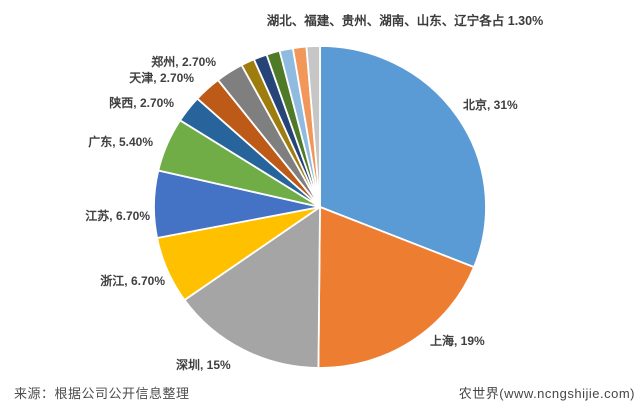 The height and width of the screenshot is (408, 640). What do you see at coordinates (161, 77) in the screenshot?
I see `slice-label-tianjin: 天津, 2.70%` at bounding box center [161, 77].